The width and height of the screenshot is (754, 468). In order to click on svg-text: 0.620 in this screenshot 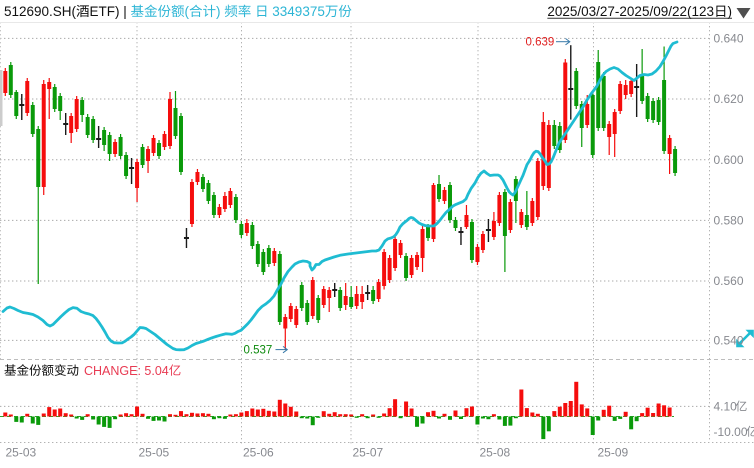, I will do `click(729, 99)`.